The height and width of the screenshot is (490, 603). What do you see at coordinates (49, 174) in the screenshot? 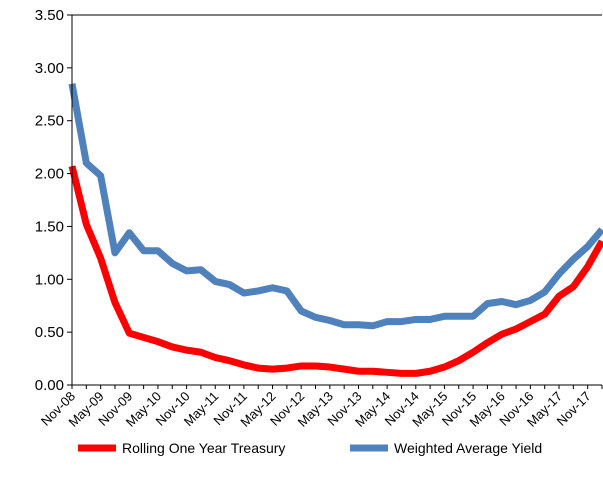
I see `y-tick-label: 2.00` at bounding box center [49, 174].